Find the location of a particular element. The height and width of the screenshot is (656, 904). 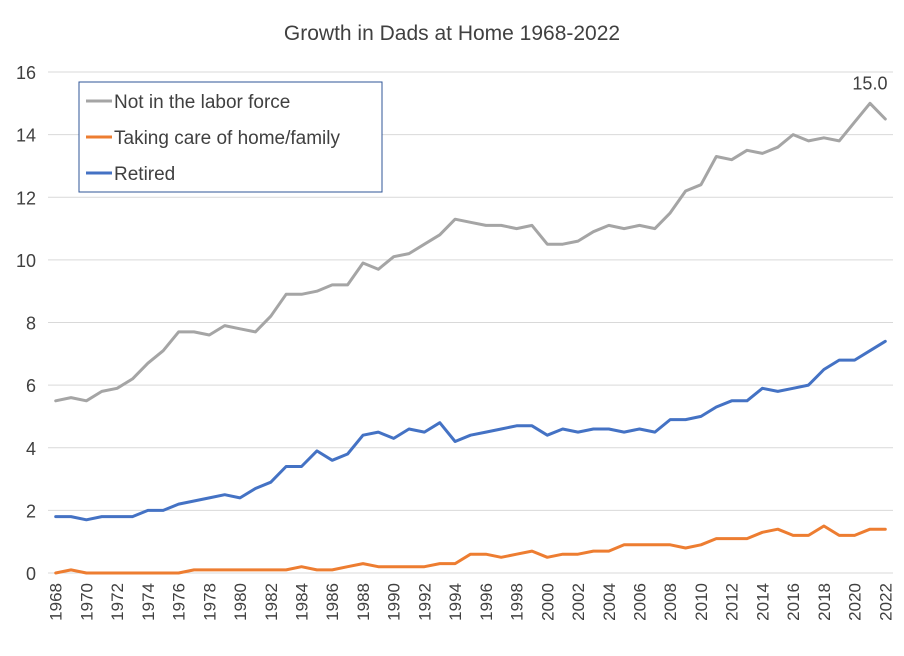

x-tick-label: 1982 is located at coordinates (271, 602).